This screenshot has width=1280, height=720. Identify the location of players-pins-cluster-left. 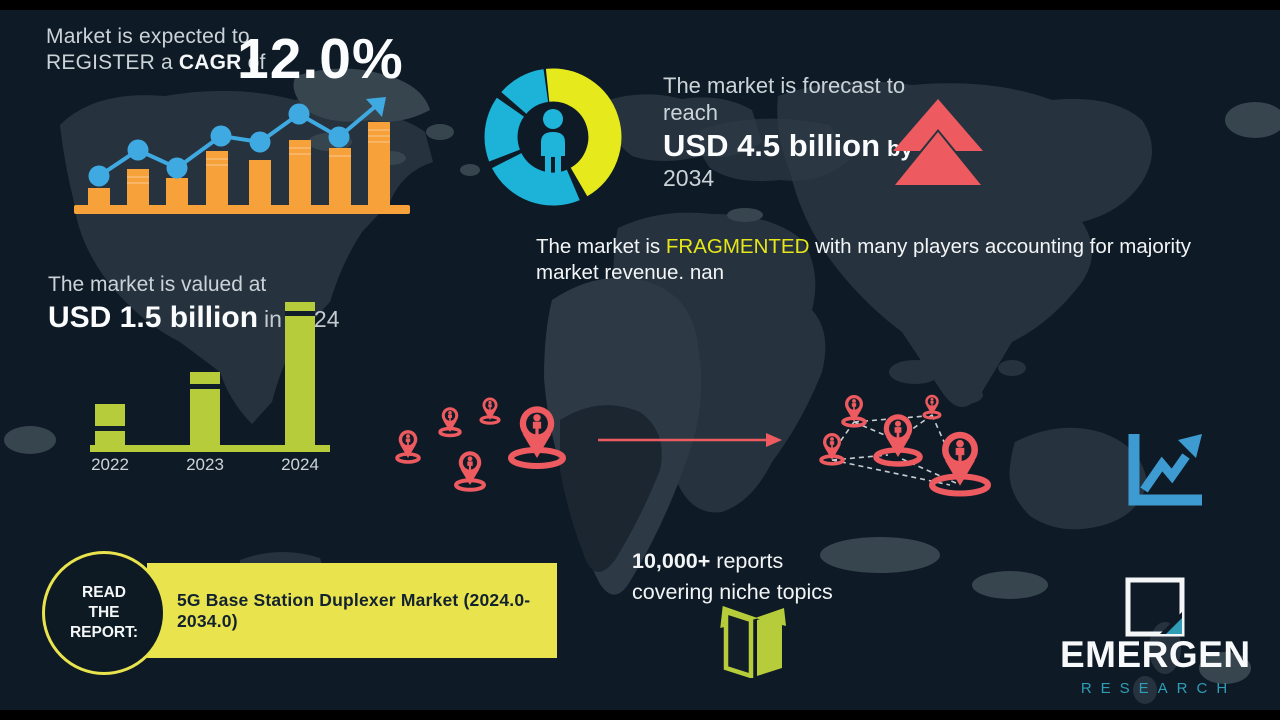
(480, 444).